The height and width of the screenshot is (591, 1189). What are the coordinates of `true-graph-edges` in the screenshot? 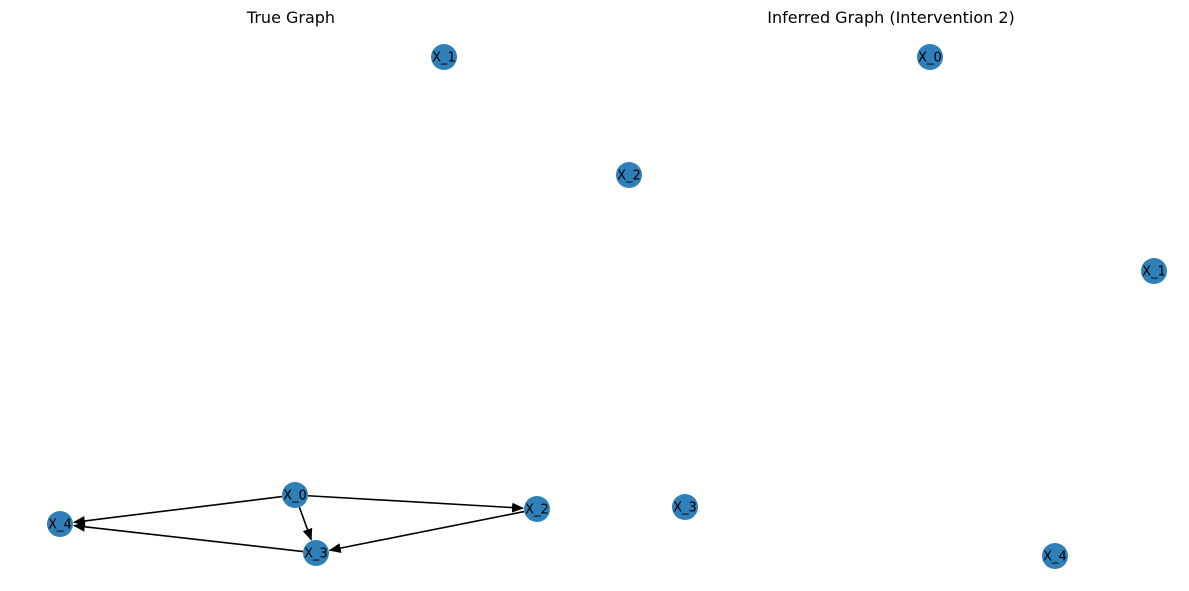 It's located at (298, 524).